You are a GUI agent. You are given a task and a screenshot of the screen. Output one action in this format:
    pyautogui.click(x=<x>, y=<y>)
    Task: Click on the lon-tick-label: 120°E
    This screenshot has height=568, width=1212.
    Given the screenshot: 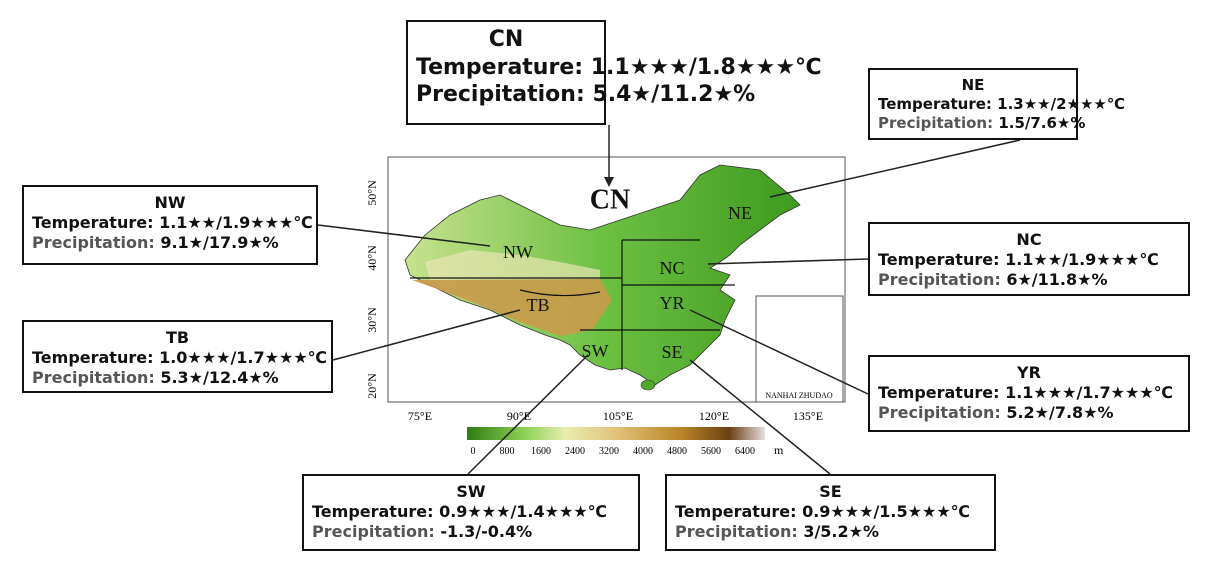 What is the action you would take?
    pyautogui.click(x=714, y=416)
    